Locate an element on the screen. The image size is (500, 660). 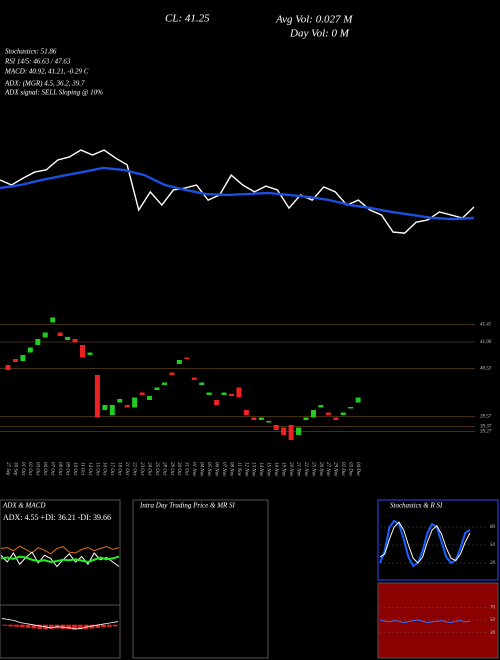
x-tick-label: 30 Oct is located at coordinates (178, 469).